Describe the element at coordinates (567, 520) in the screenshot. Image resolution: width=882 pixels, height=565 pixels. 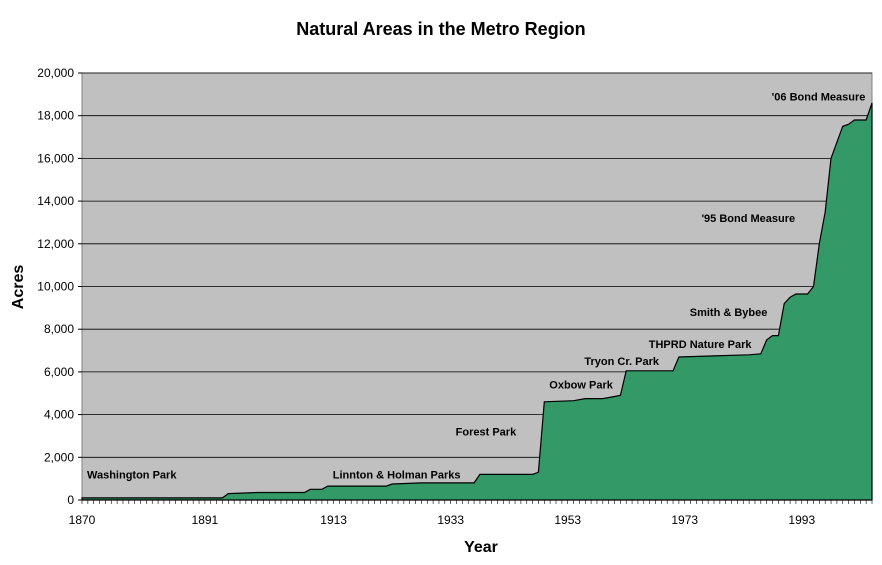
I see `x-tick-label: 1953` at that location.